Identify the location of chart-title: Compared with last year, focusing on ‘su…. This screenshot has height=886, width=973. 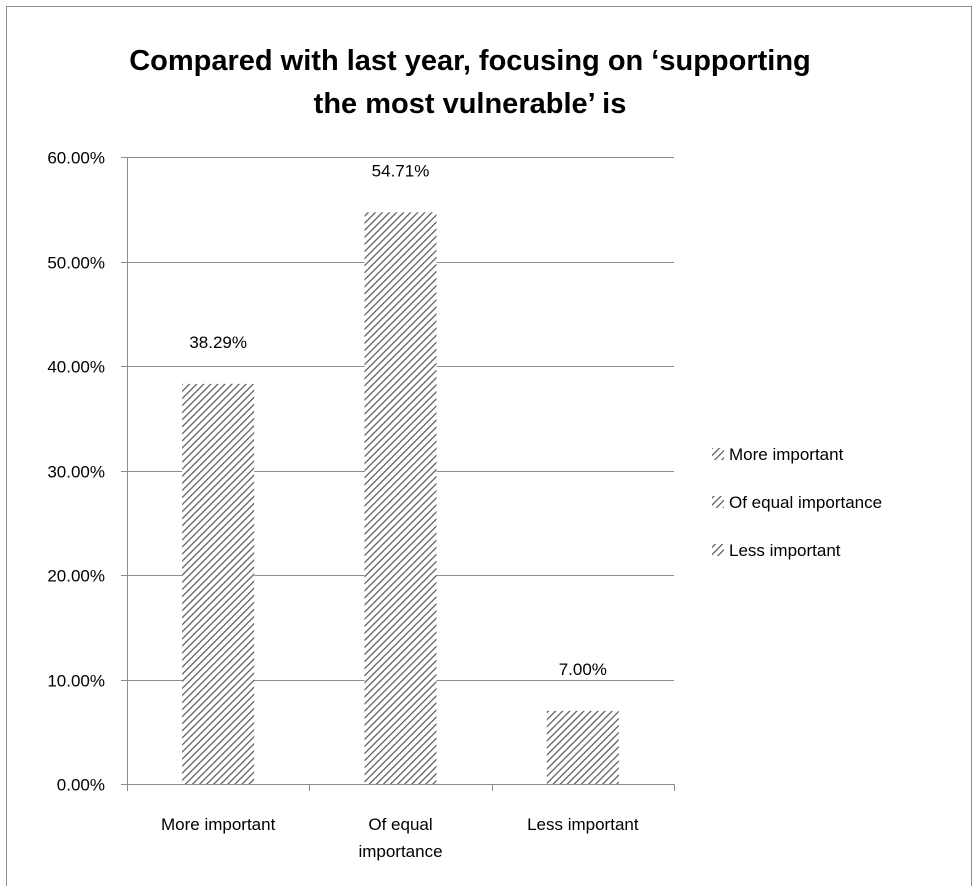
(470, 82).